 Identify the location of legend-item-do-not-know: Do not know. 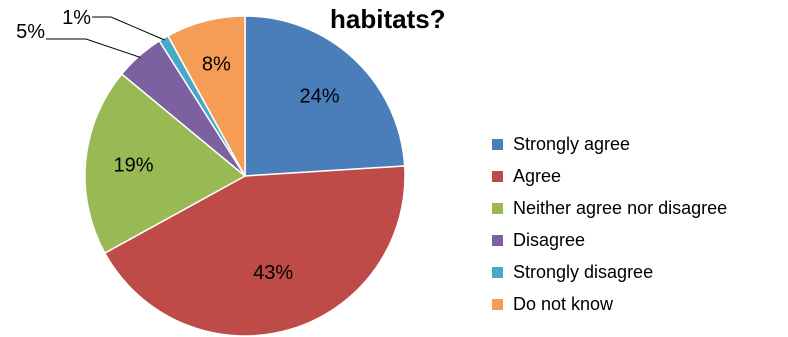
(609, 304).